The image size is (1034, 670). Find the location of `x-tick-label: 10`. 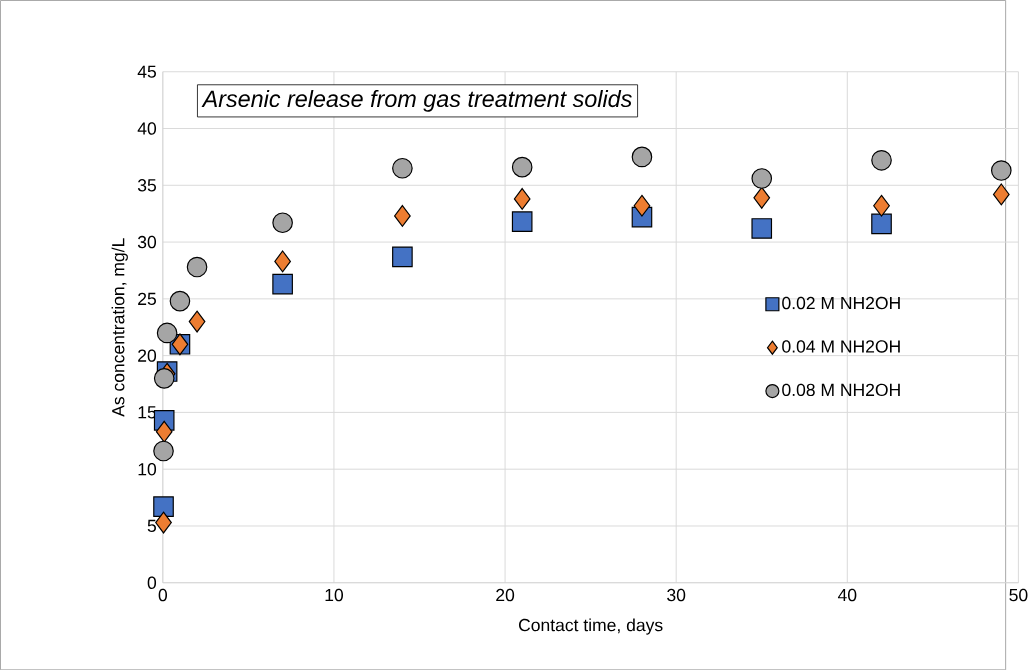

x-tick-label: 10 is located at coordinates (334, 595).